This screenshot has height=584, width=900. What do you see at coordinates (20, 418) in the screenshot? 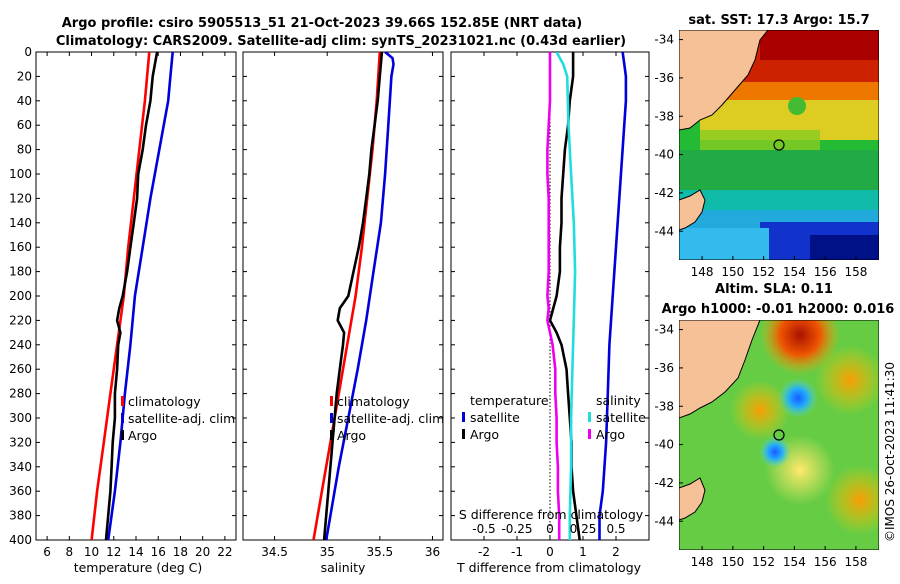
I see `depth-tick-label: 300` at bounding box center [20, 418].